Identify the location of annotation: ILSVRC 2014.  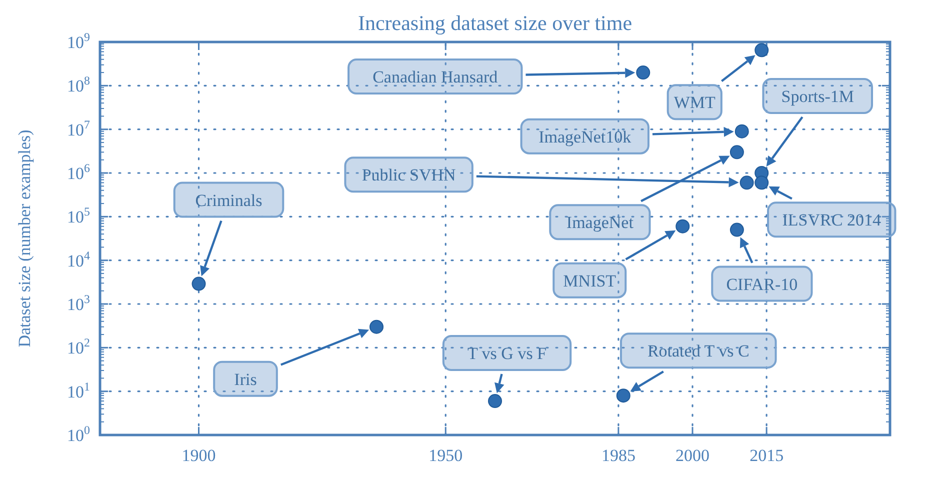
(832, 220).